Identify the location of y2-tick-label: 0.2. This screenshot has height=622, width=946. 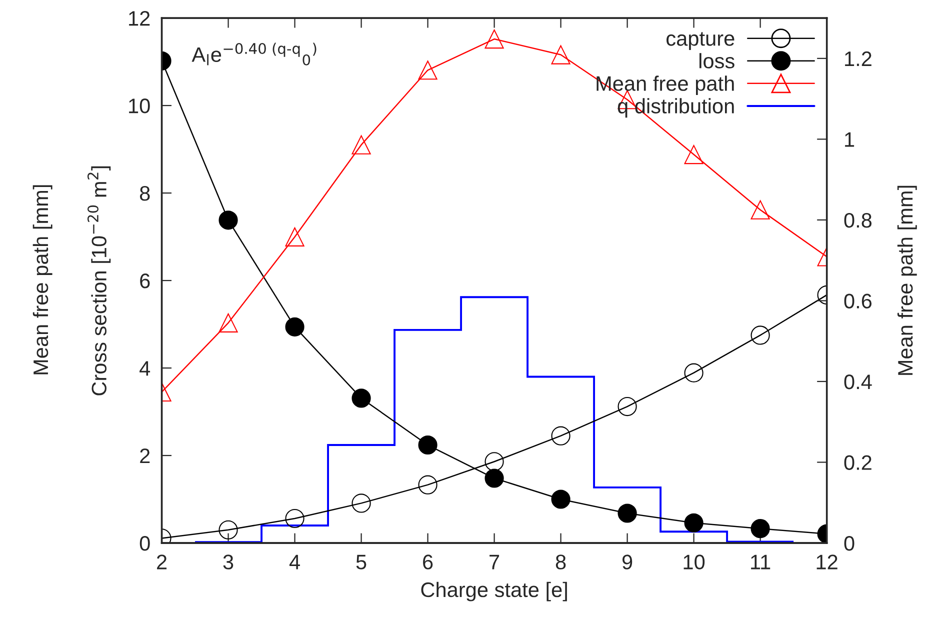
(858, 462).